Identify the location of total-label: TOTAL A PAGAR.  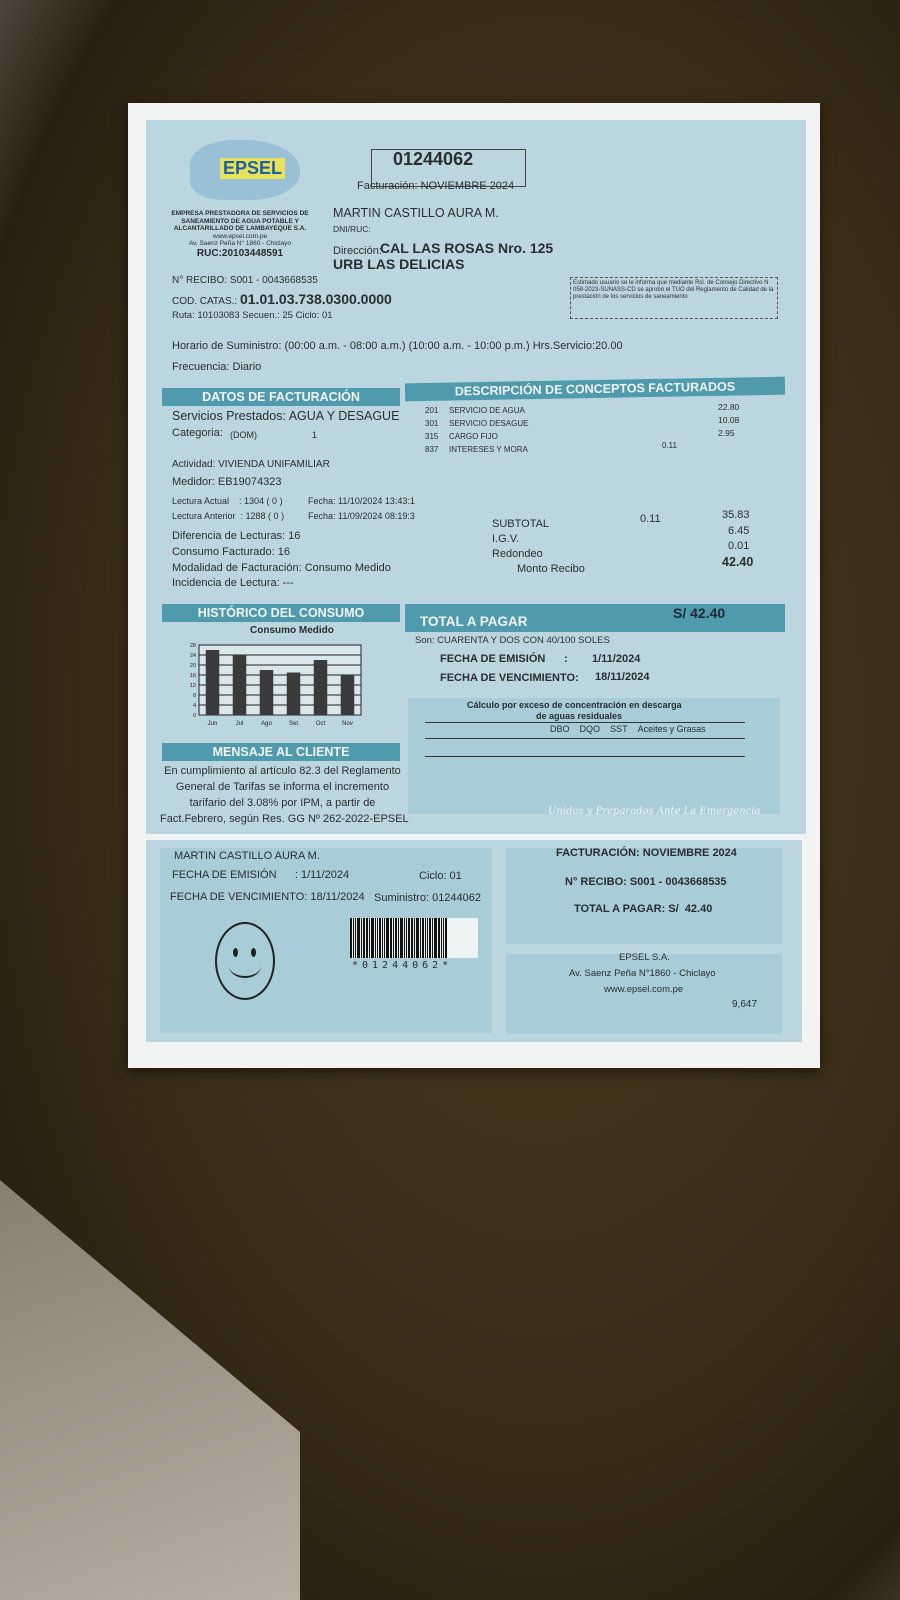
(474, 621).